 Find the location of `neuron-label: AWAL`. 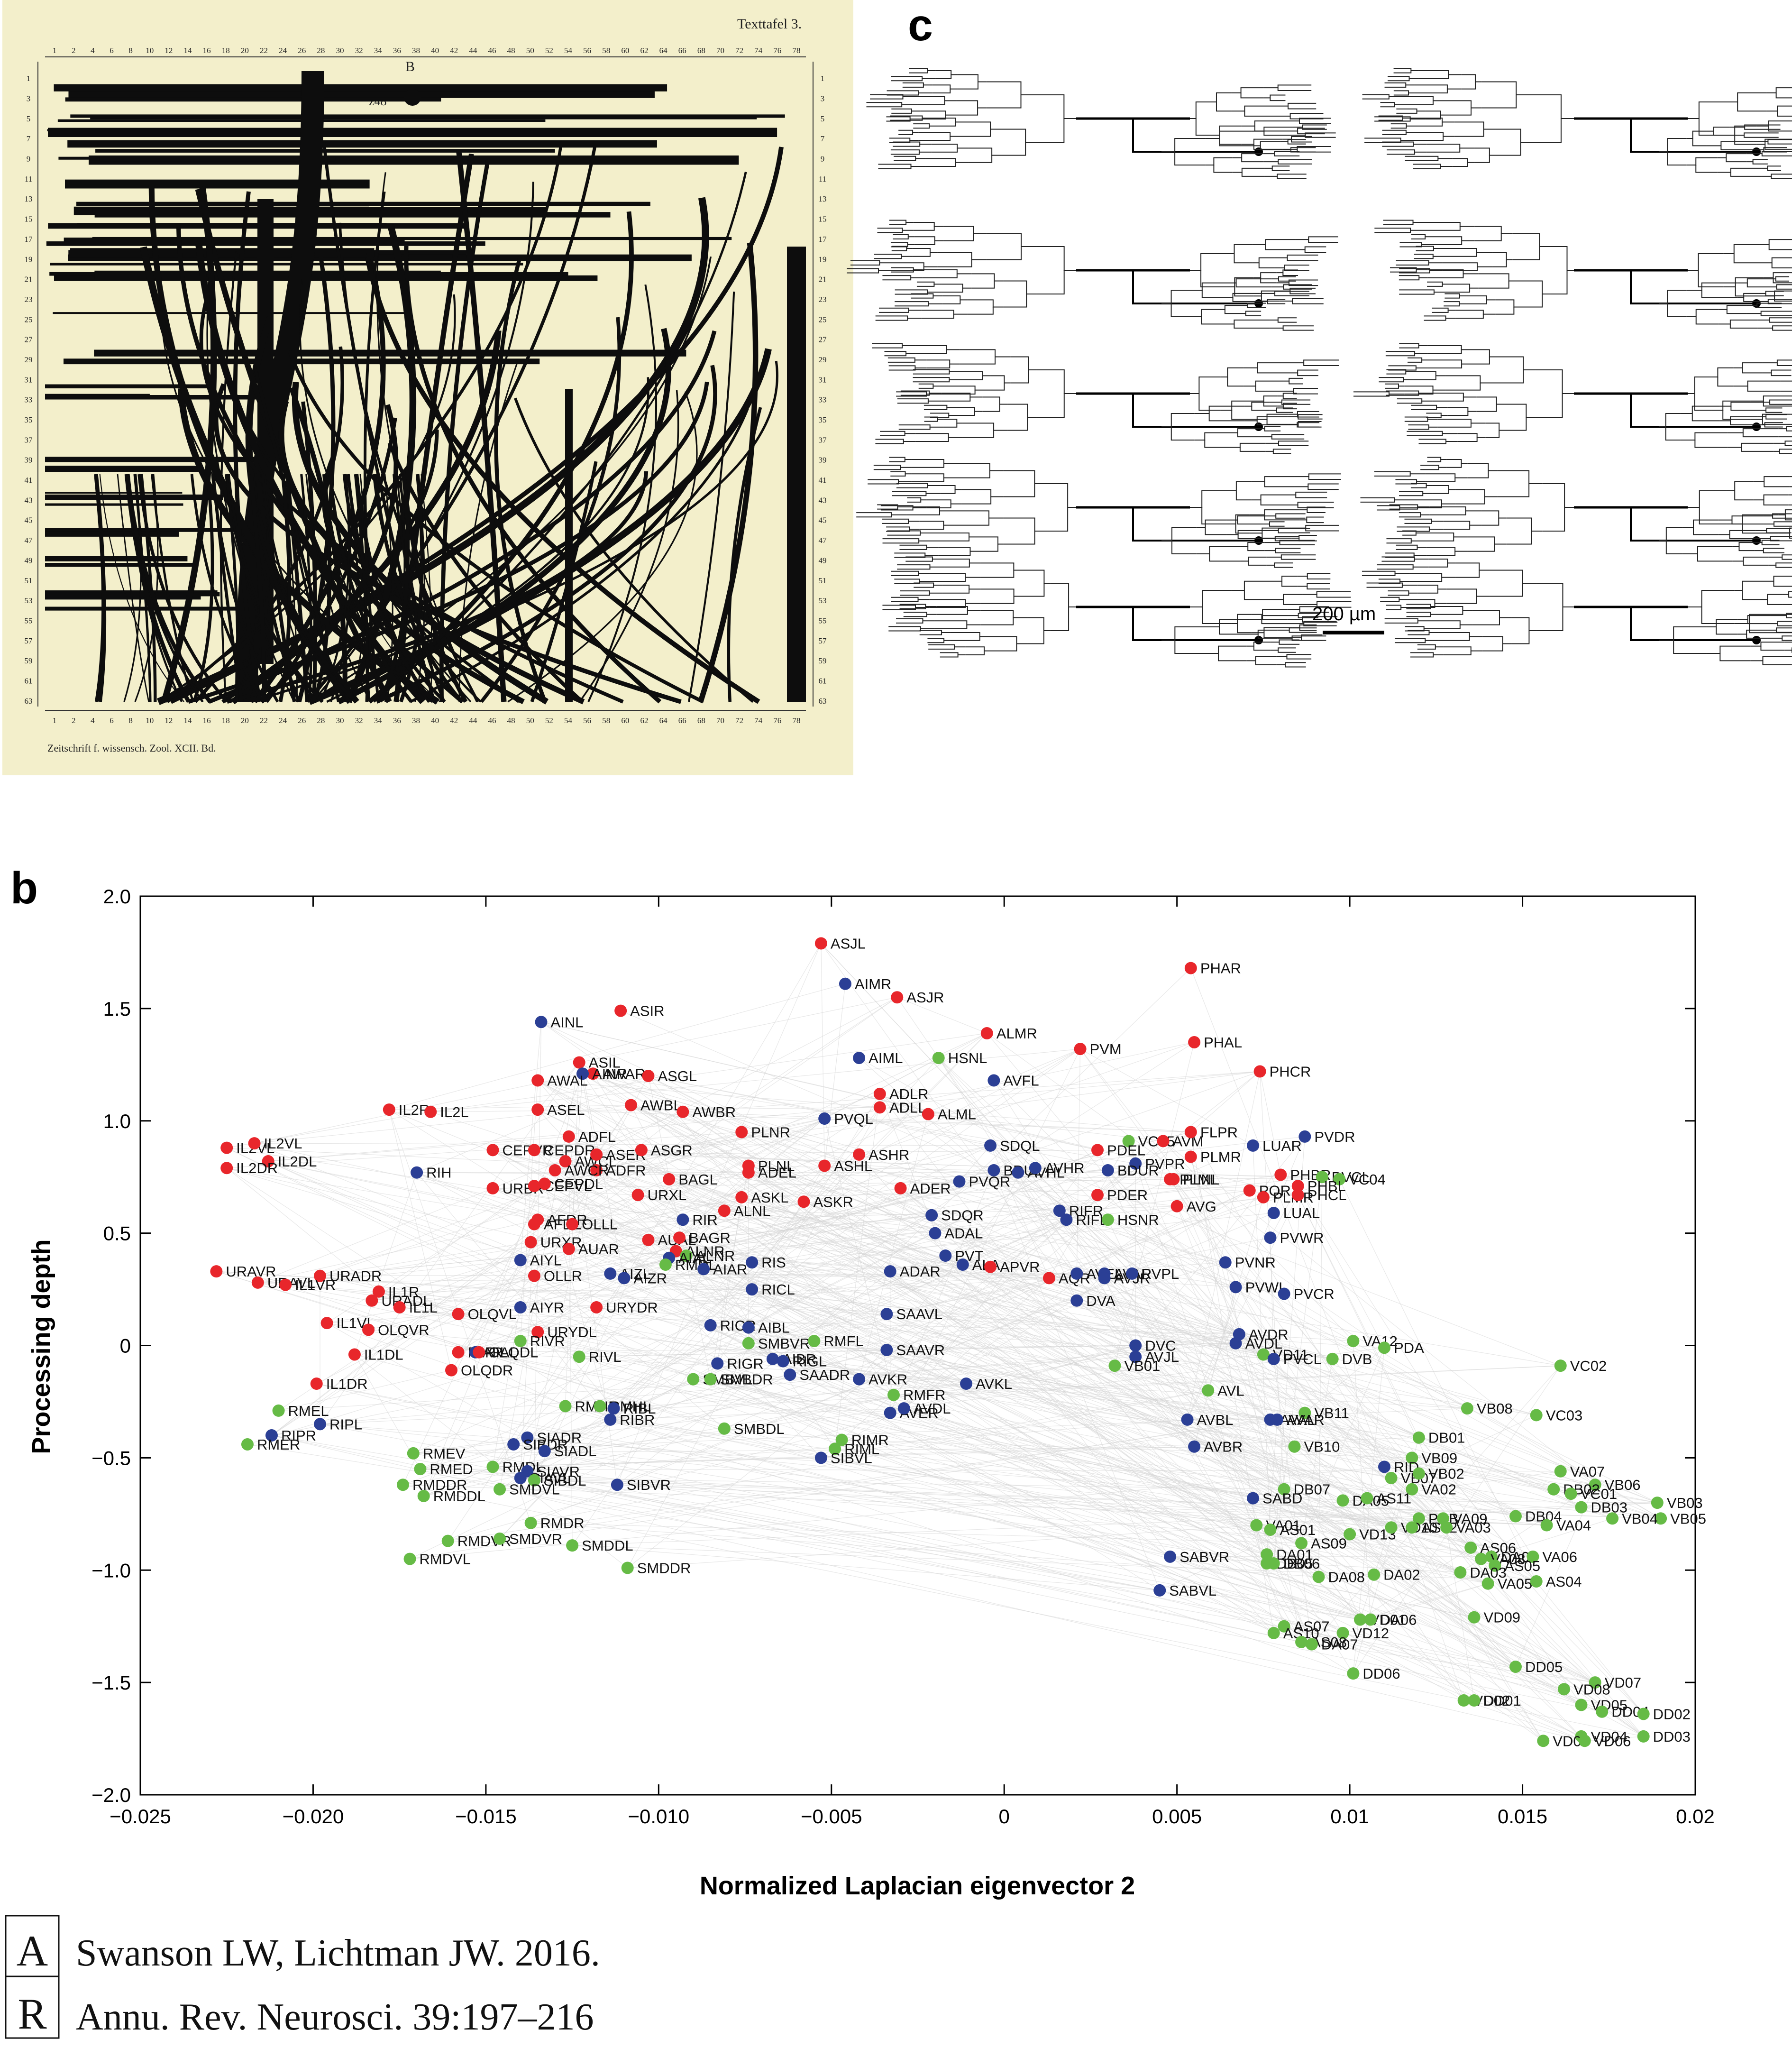

neuron-label: AWAL is located at coordinates (567, 1080).